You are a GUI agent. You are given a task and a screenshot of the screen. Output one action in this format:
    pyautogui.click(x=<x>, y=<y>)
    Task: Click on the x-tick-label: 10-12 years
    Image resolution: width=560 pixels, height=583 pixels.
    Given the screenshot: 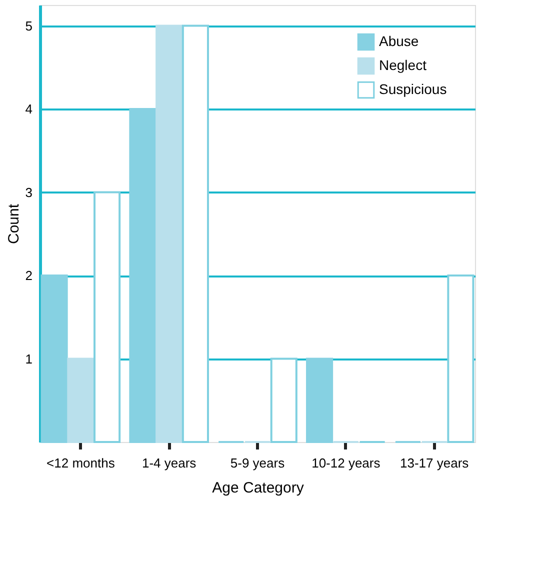 What is the action you would take?
    pyautogui.click(x=346, y=463)
    